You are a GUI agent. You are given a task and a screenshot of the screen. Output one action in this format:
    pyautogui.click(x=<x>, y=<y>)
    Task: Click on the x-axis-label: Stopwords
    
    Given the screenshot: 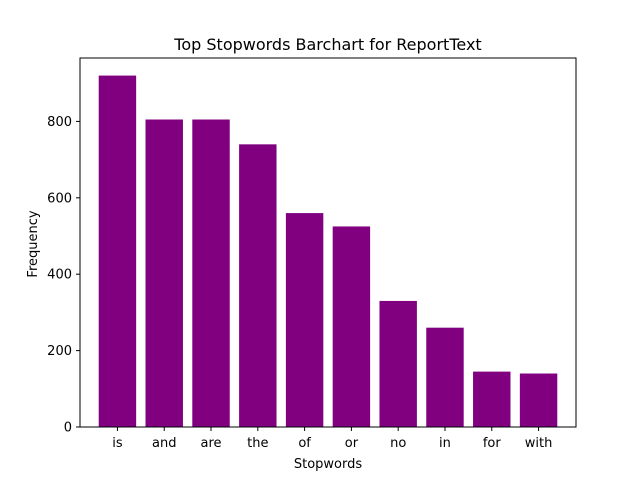 What is the action you would take?
    pyautogui.click(x=328, y=464)
    